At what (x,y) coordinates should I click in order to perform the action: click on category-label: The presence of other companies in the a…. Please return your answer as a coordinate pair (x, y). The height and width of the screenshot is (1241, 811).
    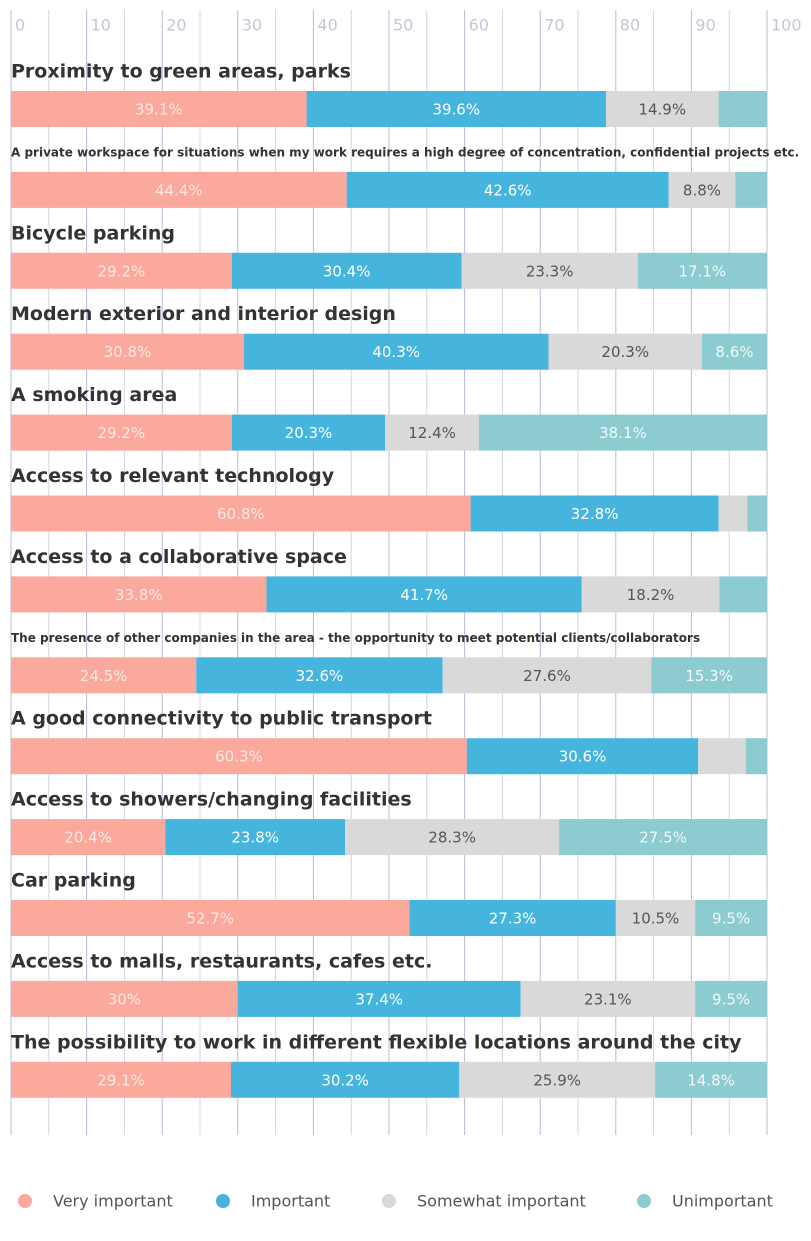
    Looking at the image, I should click on (355, 638).